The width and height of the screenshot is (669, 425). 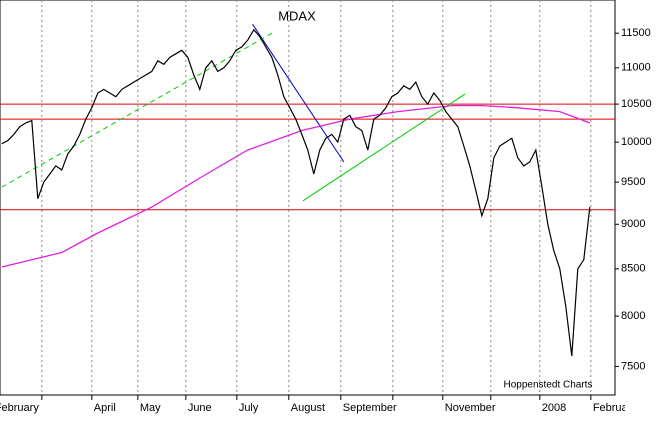 What do you see at coordinates (636, 104) in the screenshot?
I see `y-tick-label: 10500` at bounding box center [636, 104].